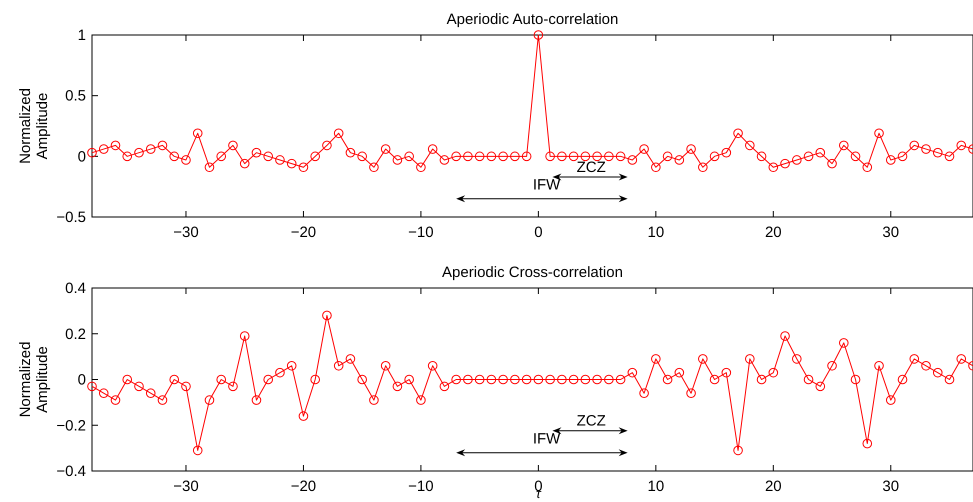  What do you see at coordinates (532, 272) in the screenshot?
I see `chart-title: Aperiodic Cross-correlation` at bounding box center [532, 272].